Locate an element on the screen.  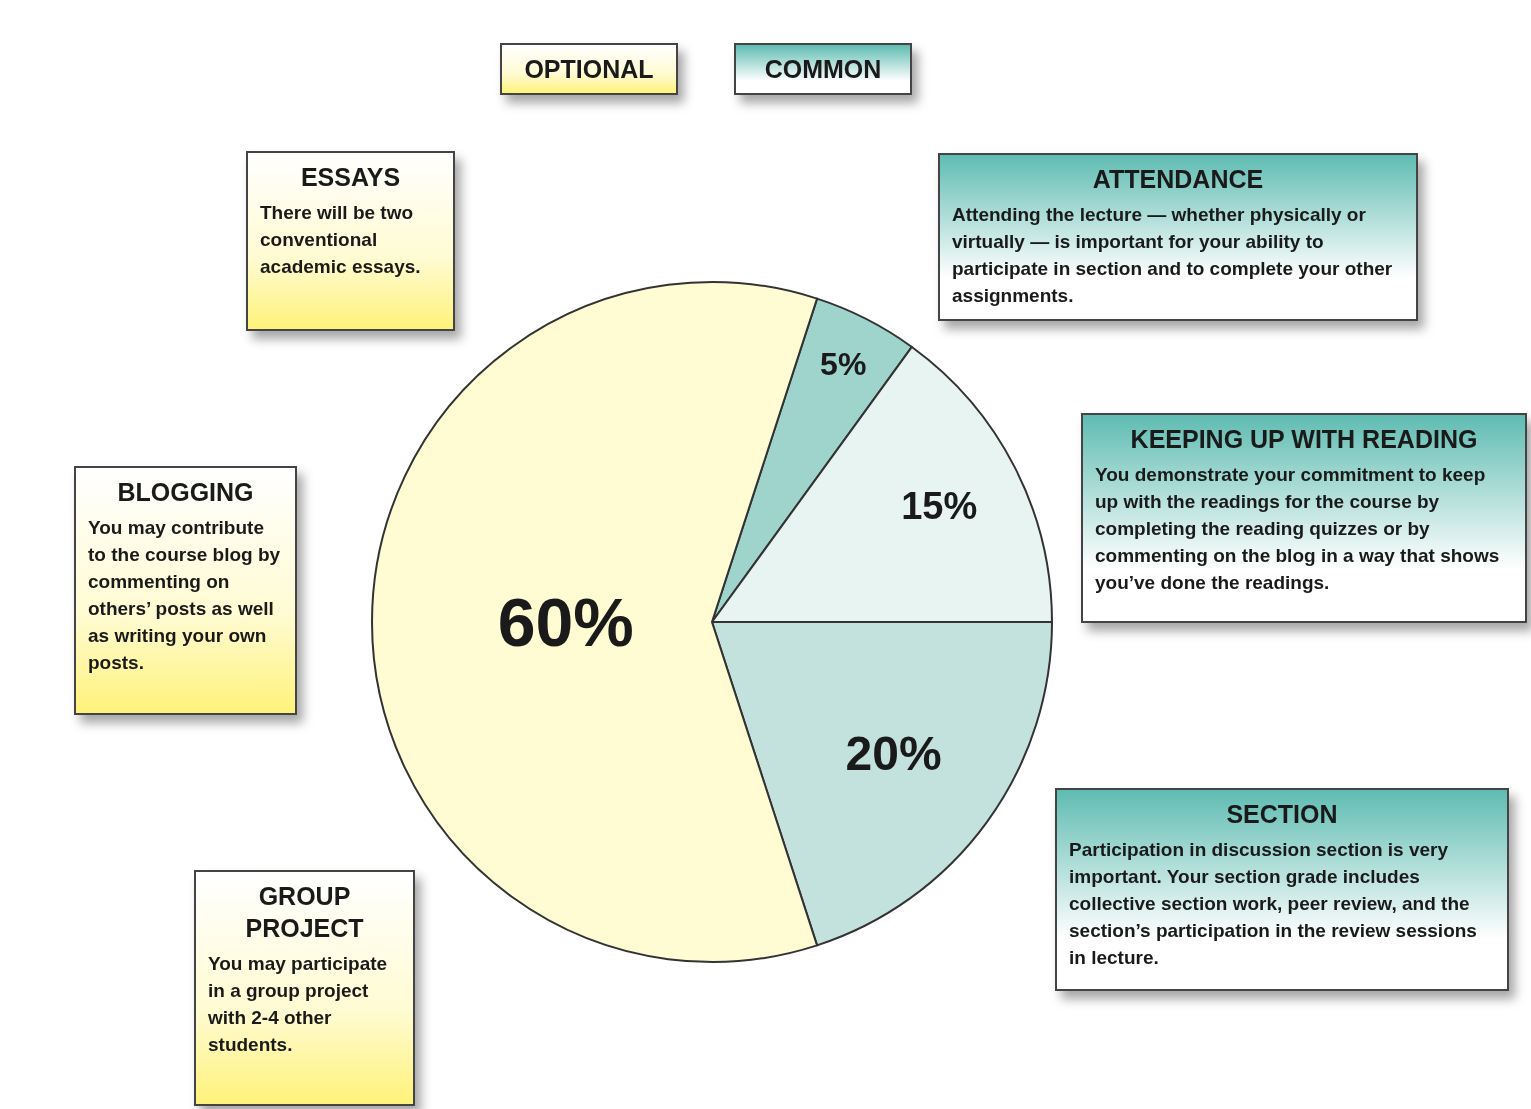
text: COMMON is located at coordinates (823, 69).